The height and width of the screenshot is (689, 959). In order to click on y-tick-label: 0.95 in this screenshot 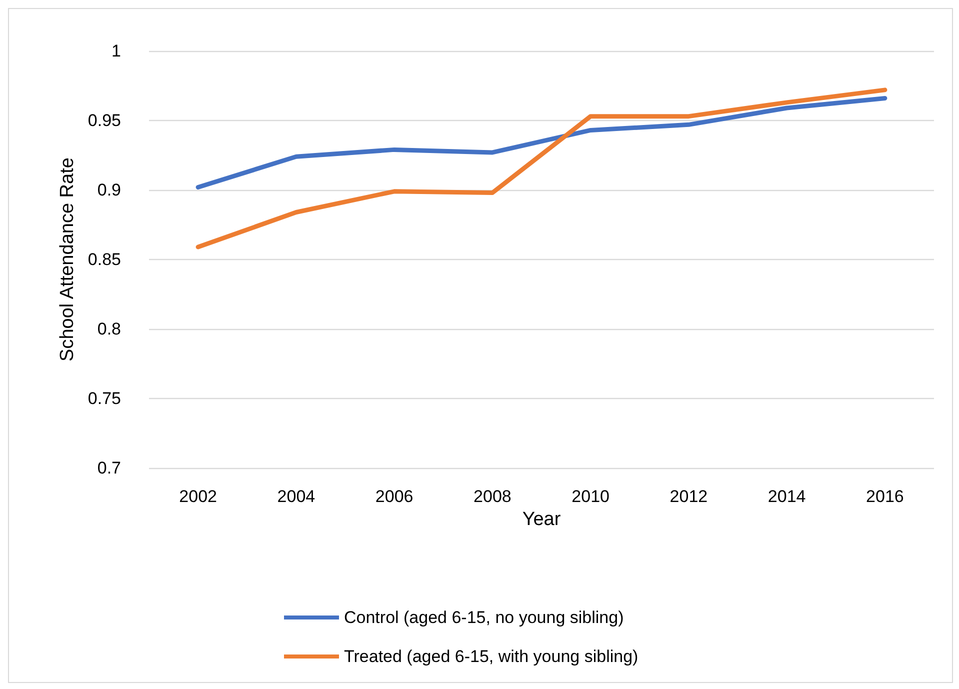, I will do `click(104, 120)`.